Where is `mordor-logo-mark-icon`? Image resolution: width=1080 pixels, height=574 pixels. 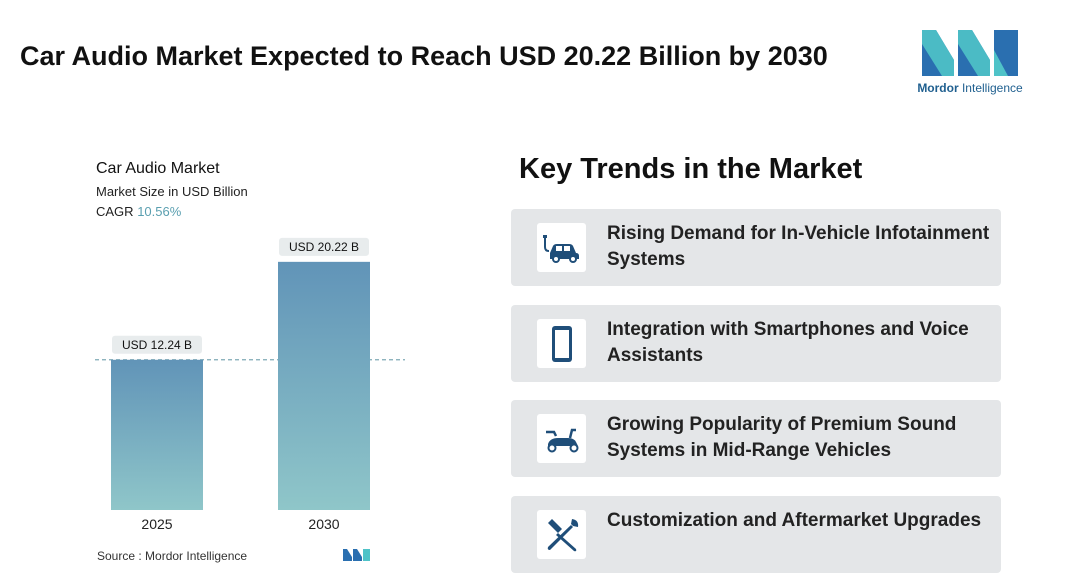 mordor-logo-mark-icon is located at coordinates (970, 53).